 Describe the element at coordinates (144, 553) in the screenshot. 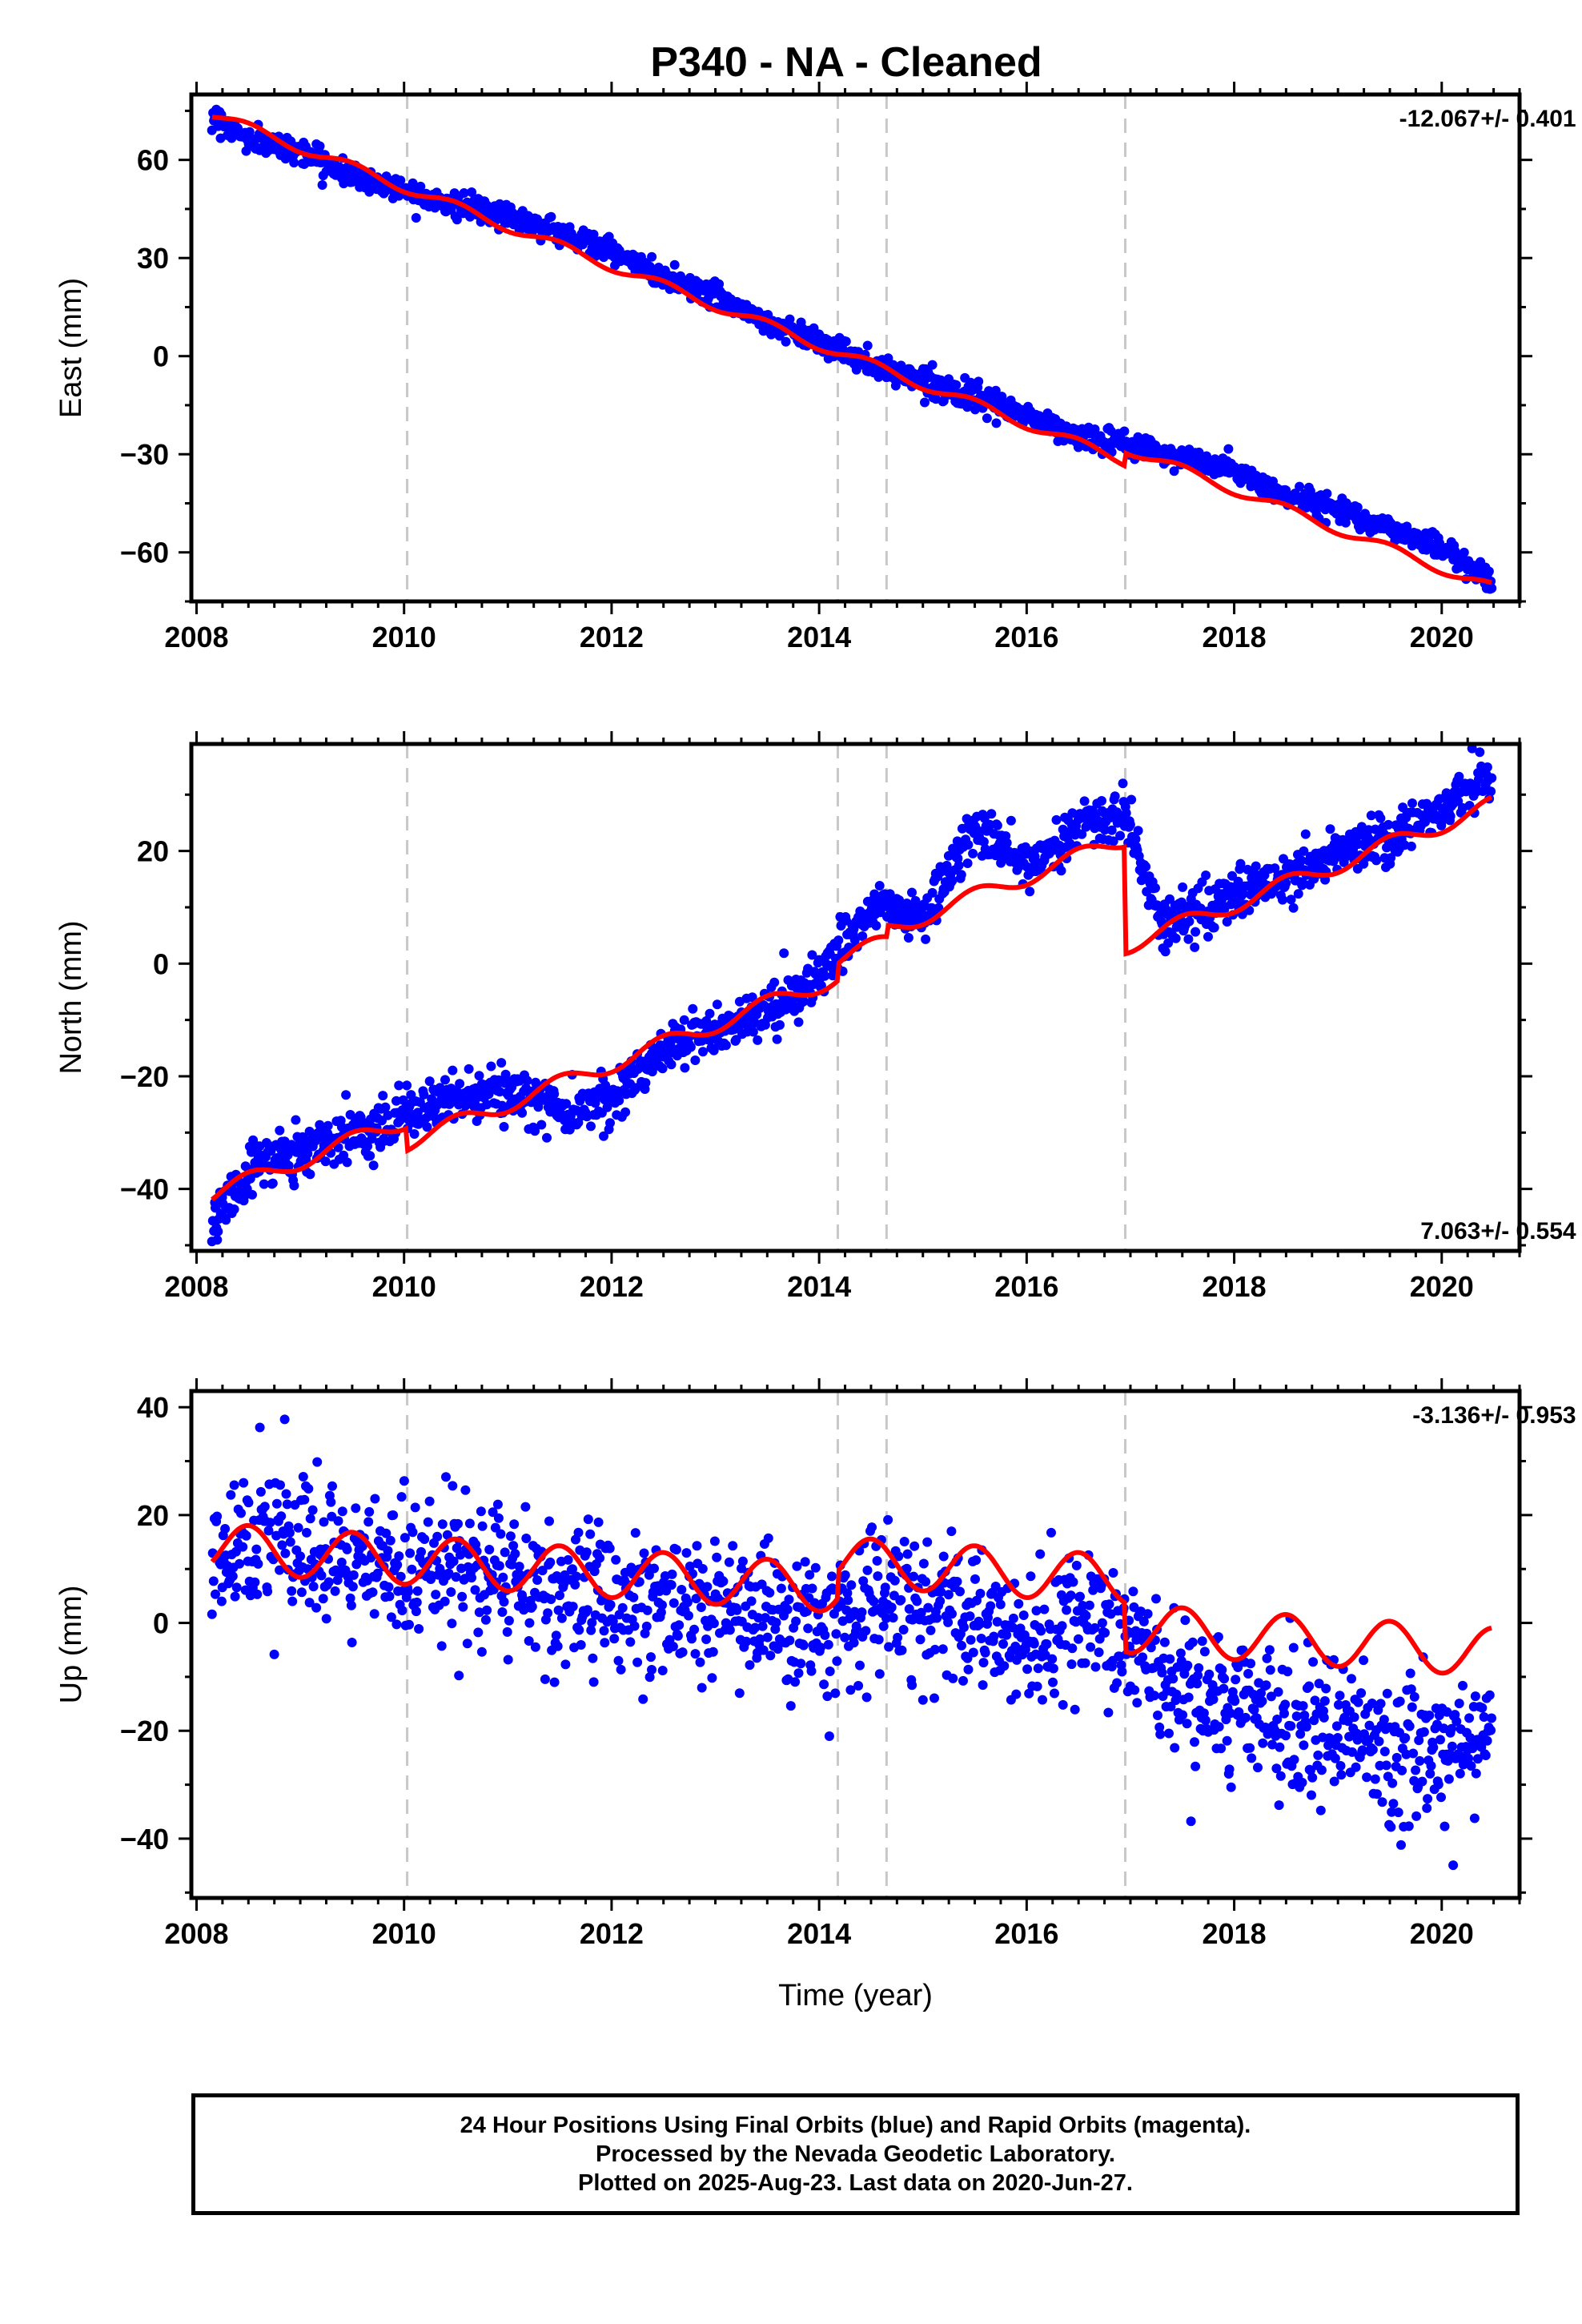

I see `y-tick-label: −60` at that location.